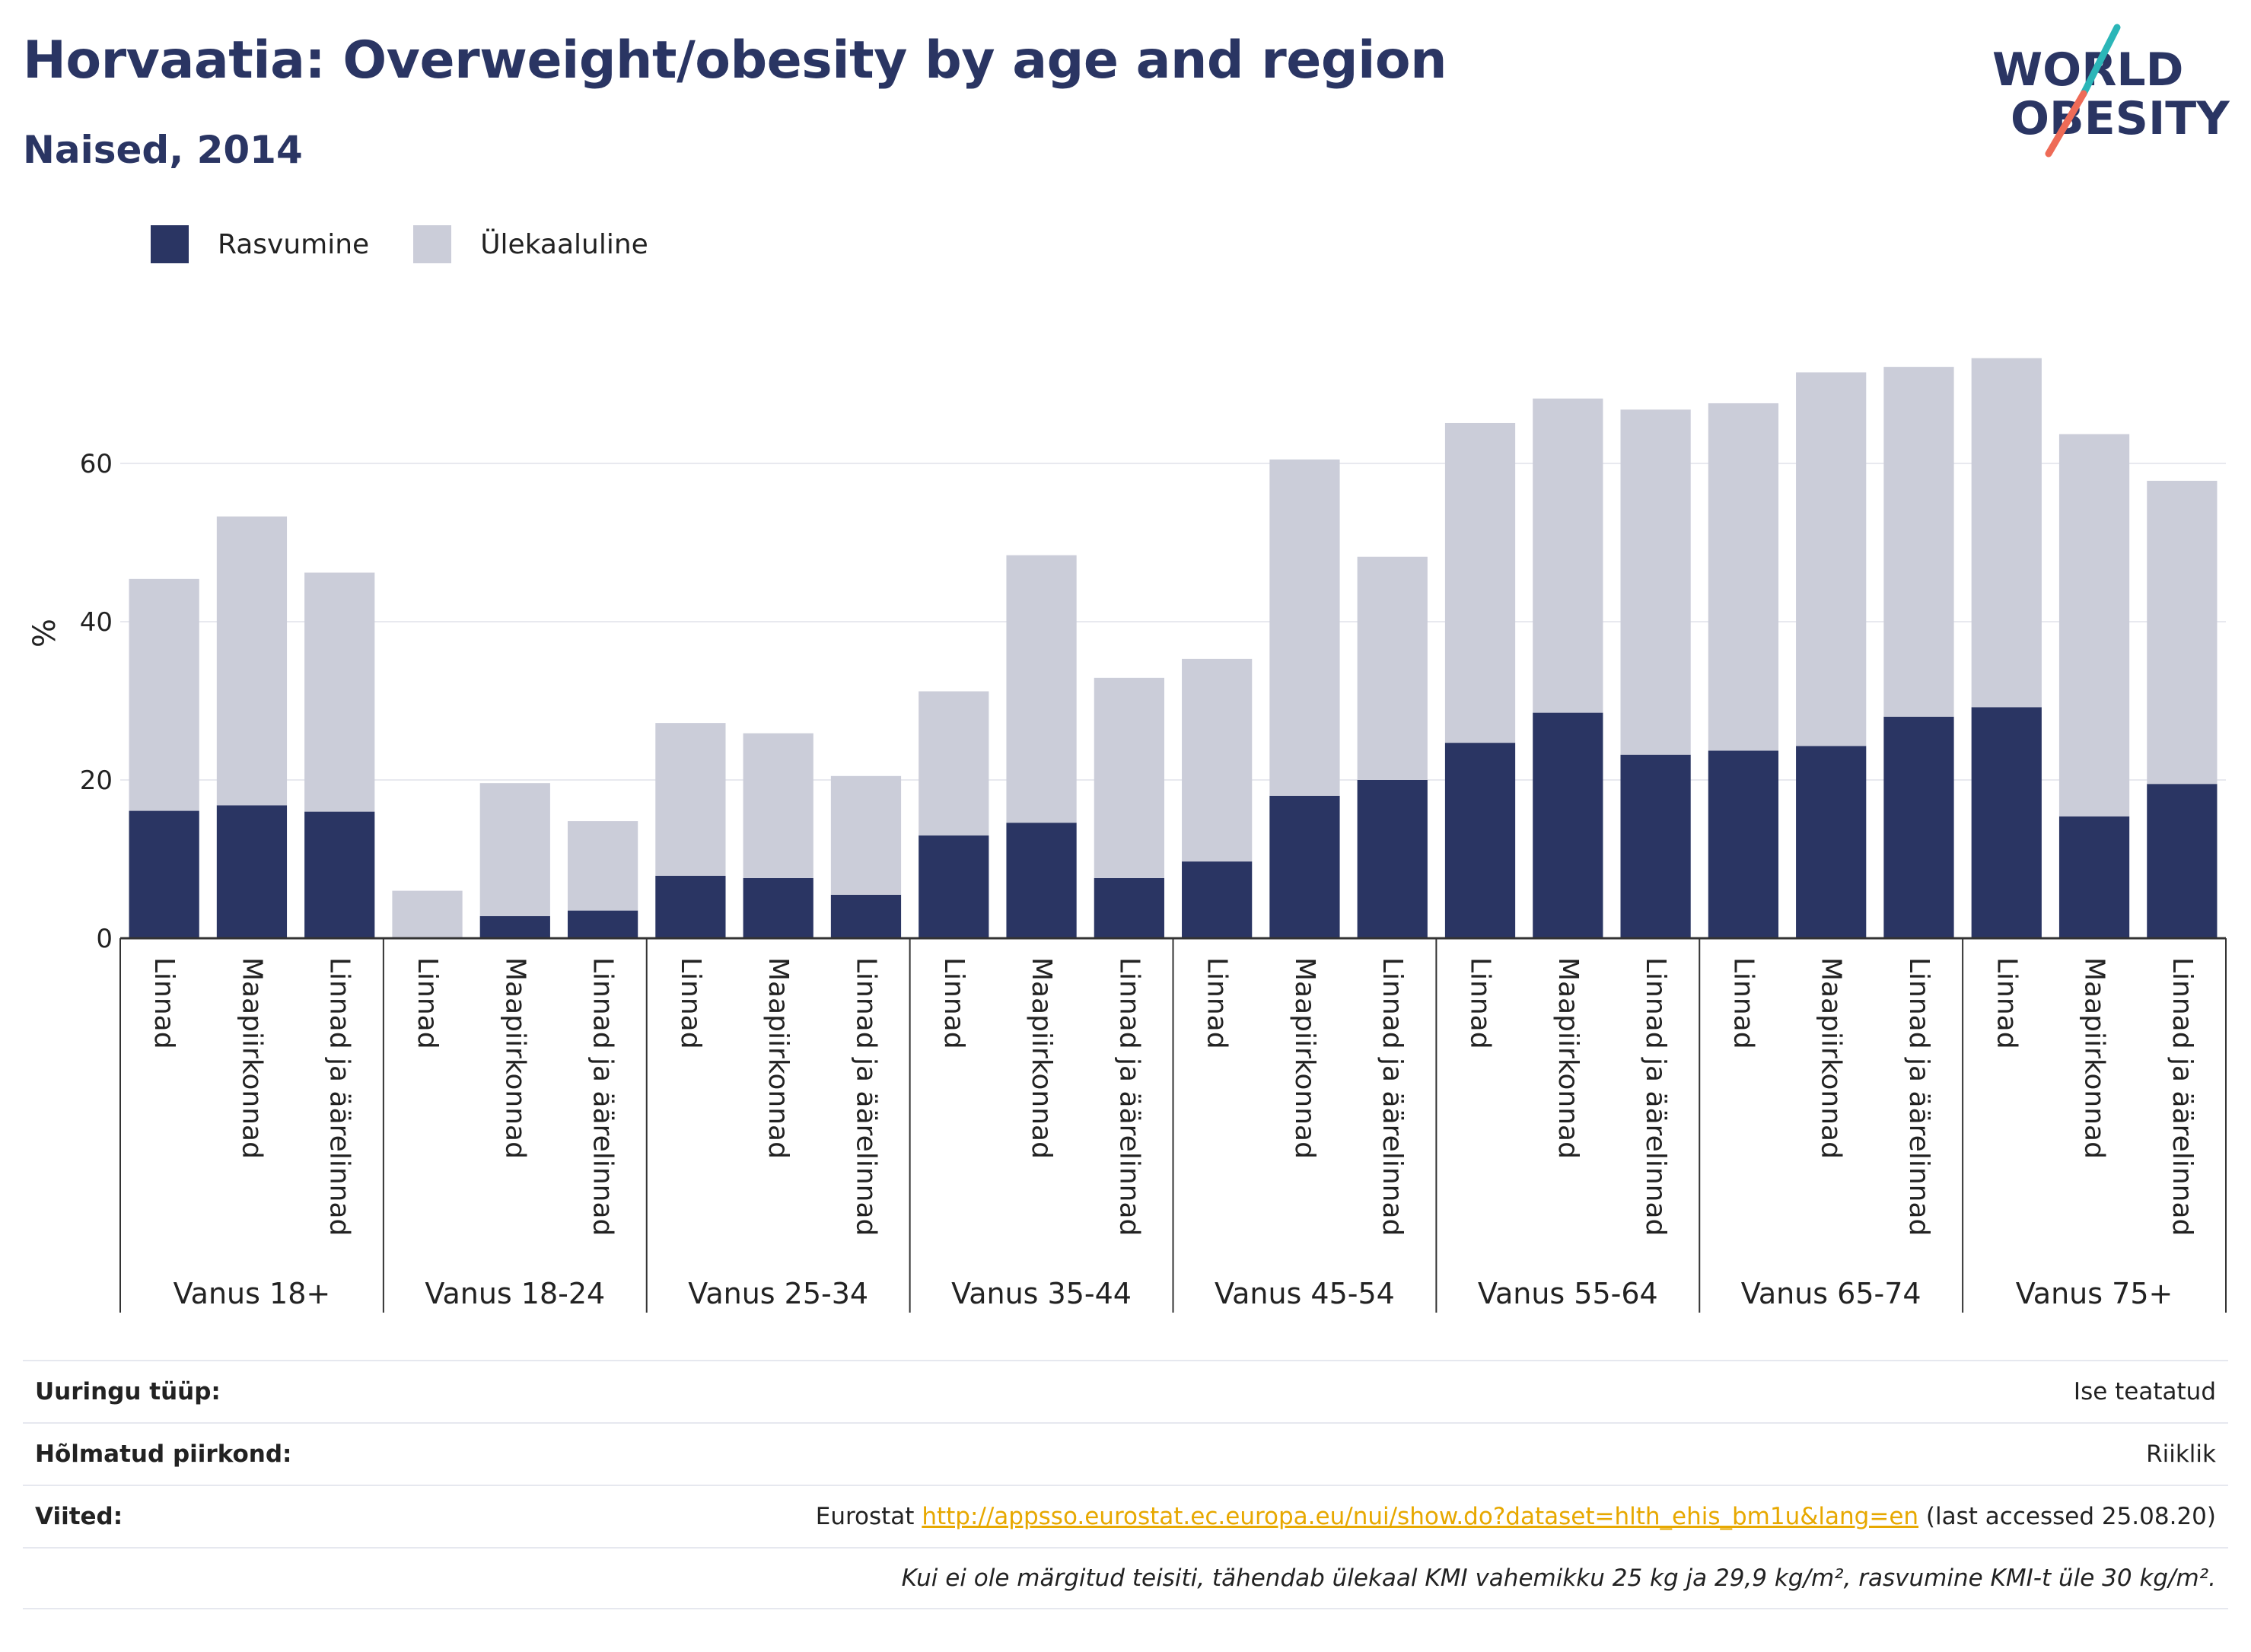 The image size is (2251, 1652). What do you see at coordinates (104, 939) in the screenshot?
I see `y-tick-label: 0` at bounding box center [104, 939].